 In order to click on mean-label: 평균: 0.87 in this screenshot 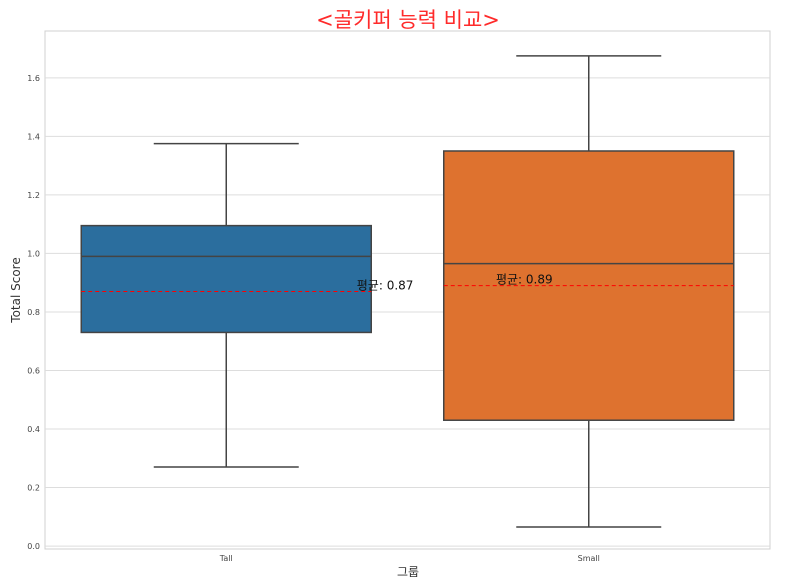, I will do `click(385, 285)`.